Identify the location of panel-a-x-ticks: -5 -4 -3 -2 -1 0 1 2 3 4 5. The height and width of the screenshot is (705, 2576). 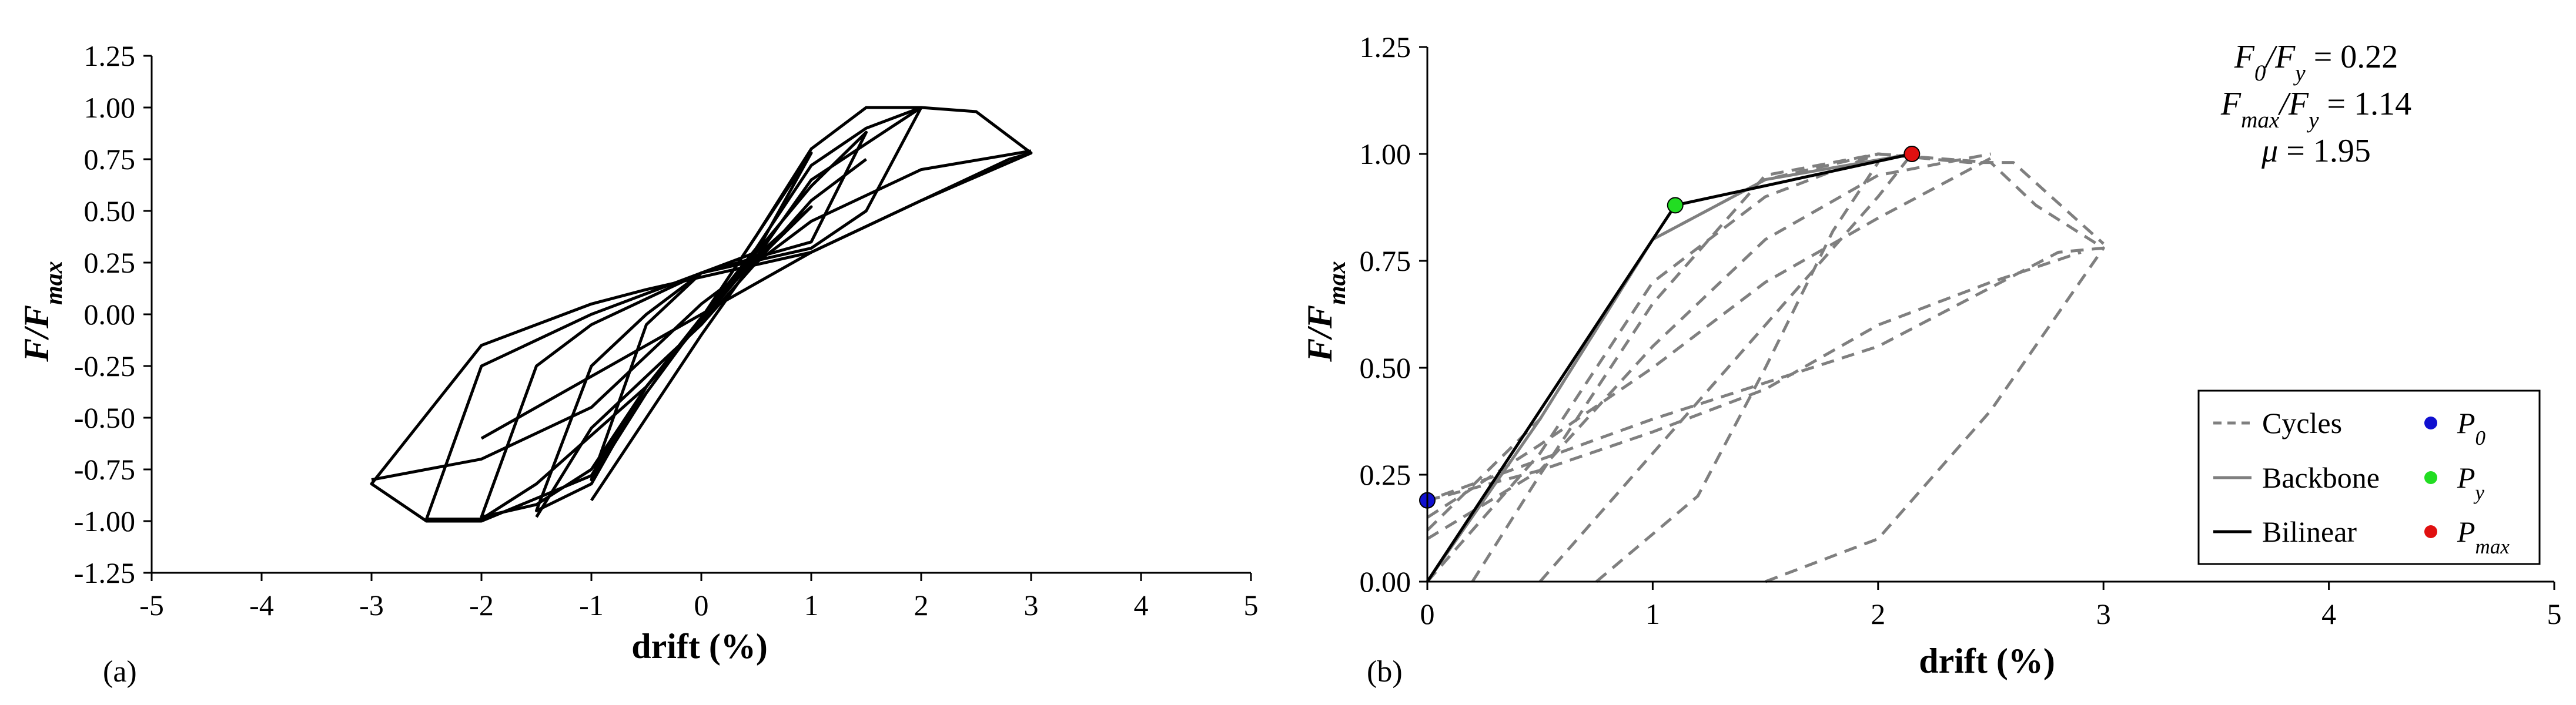
(699, 597).